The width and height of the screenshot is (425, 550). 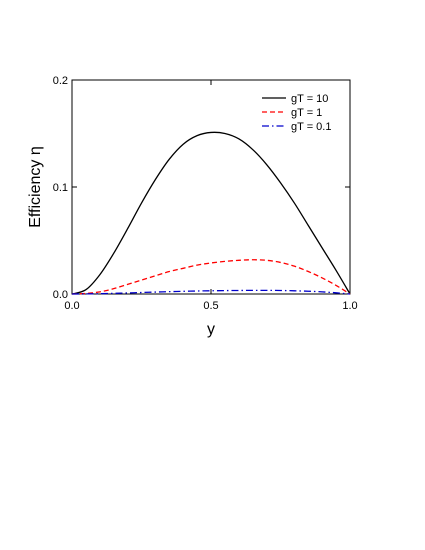 I want to click on legend-label-3: gT = 0.1, so click(x=311, y=127).